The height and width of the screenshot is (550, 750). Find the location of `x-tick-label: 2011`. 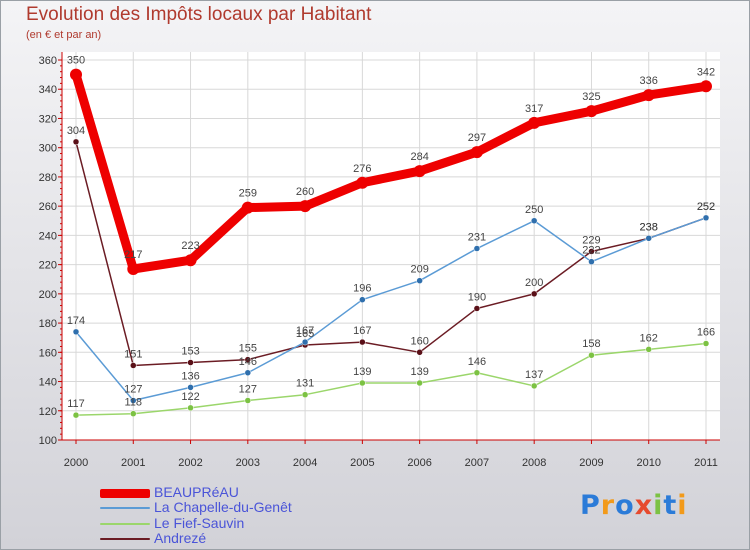

x-tick-label: 2011 is located at coordinates (706, 463).